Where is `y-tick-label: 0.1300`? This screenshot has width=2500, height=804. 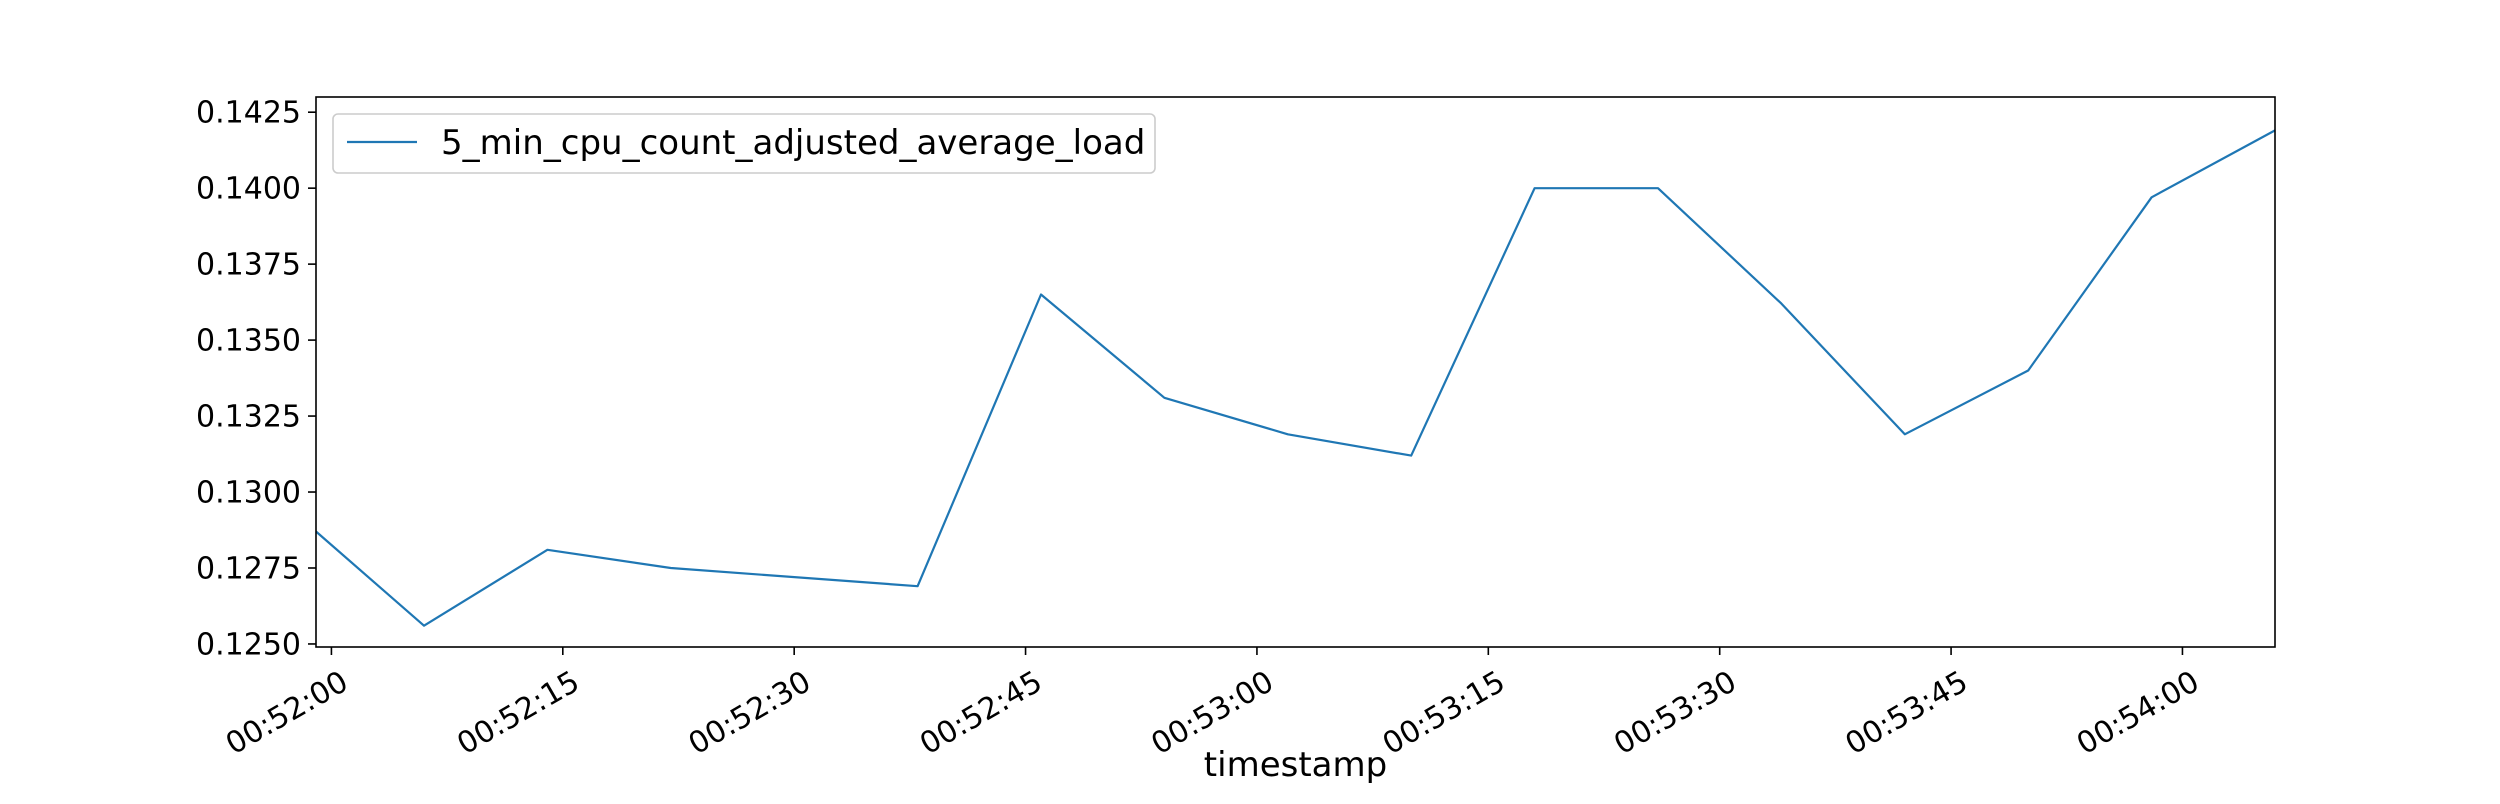 y-tick-label: 0.1300 is located at coordinates (248, 493).